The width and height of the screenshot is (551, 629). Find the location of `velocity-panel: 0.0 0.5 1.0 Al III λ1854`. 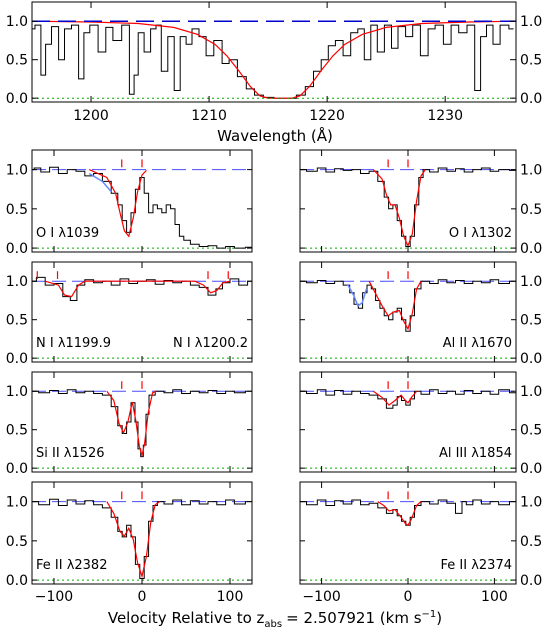

velocity-panel: 0.0 0.5 1.0 Al III λ1854 is located at coordinates (420, 424).